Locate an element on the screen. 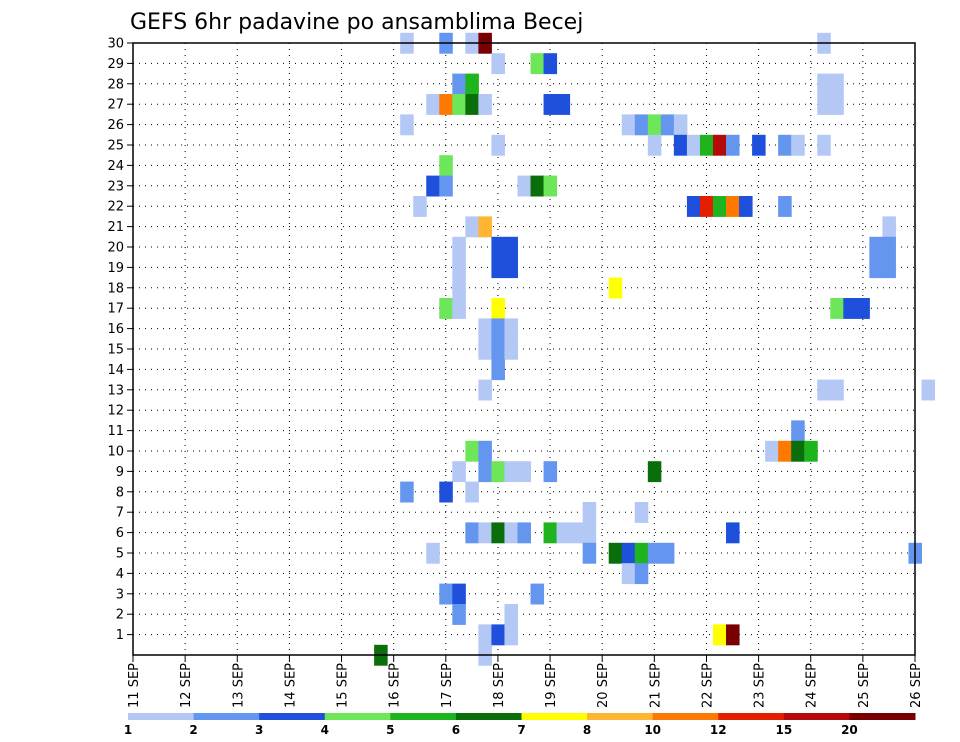  colorbar-label: 12 is located at coordinates (718, 730).